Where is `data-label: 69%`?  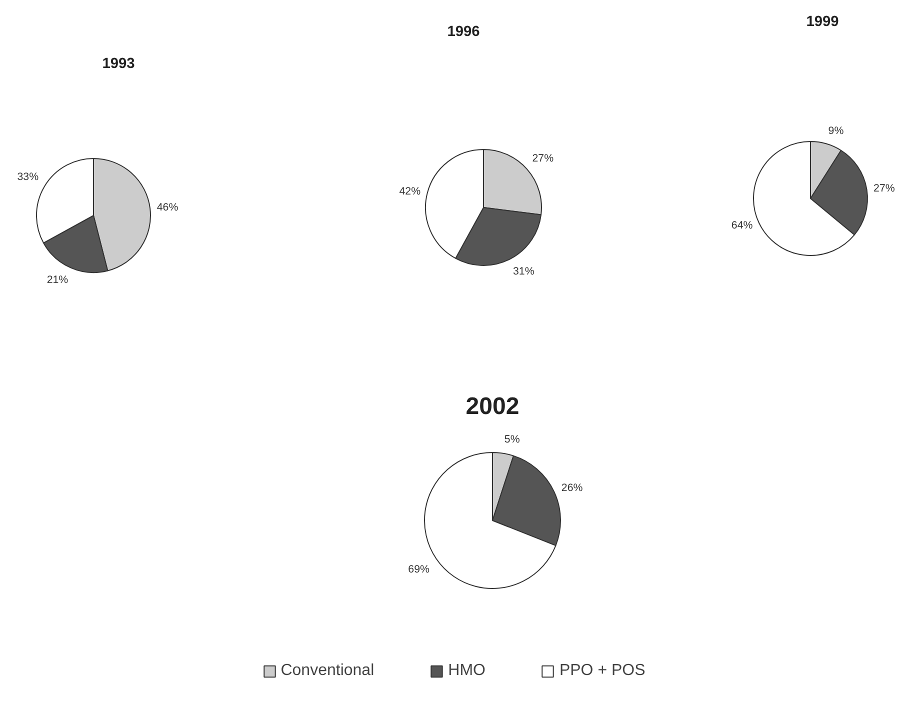
data-label: 69% is located at coordinates (419, 569).